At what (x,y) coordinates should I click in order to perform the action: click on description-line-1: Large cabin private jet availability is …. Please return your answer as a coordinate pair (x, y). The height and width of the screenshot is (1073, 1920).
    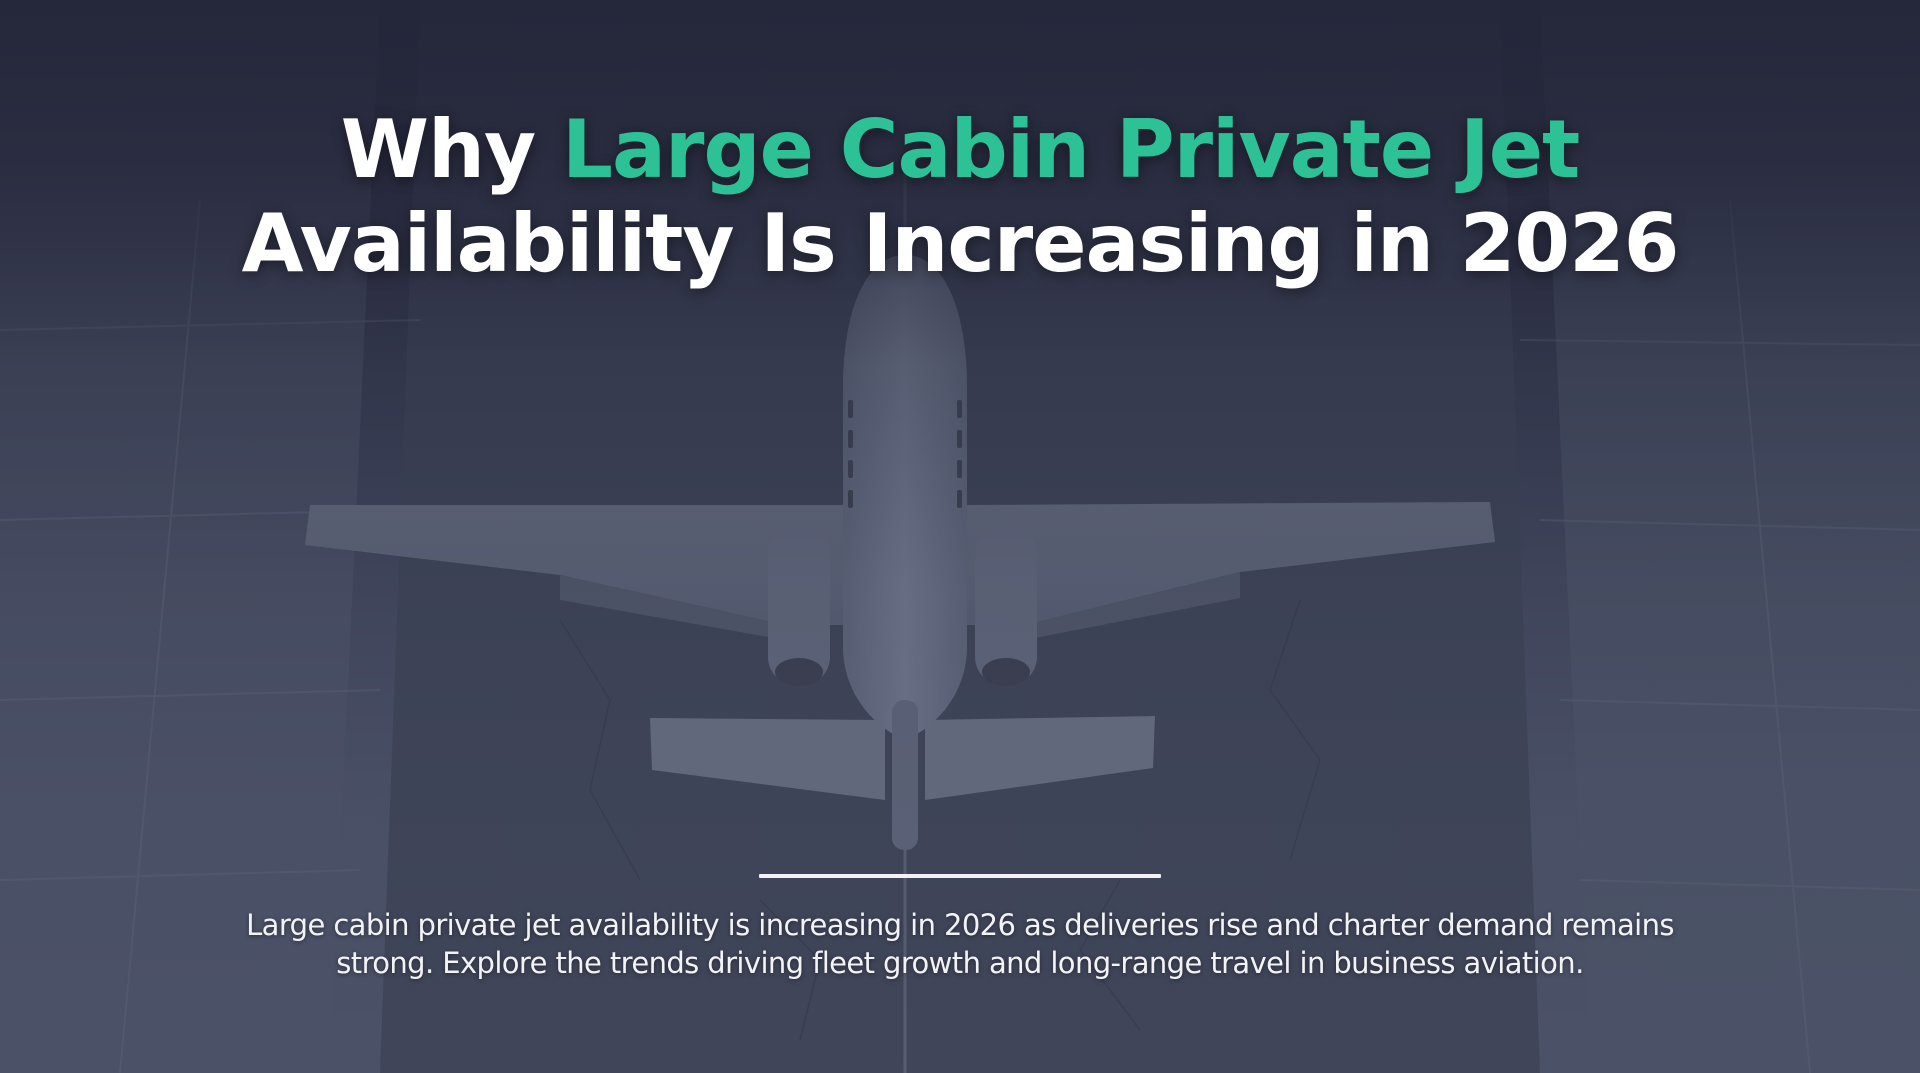
    Looking at the image, I should click on (960, 925).